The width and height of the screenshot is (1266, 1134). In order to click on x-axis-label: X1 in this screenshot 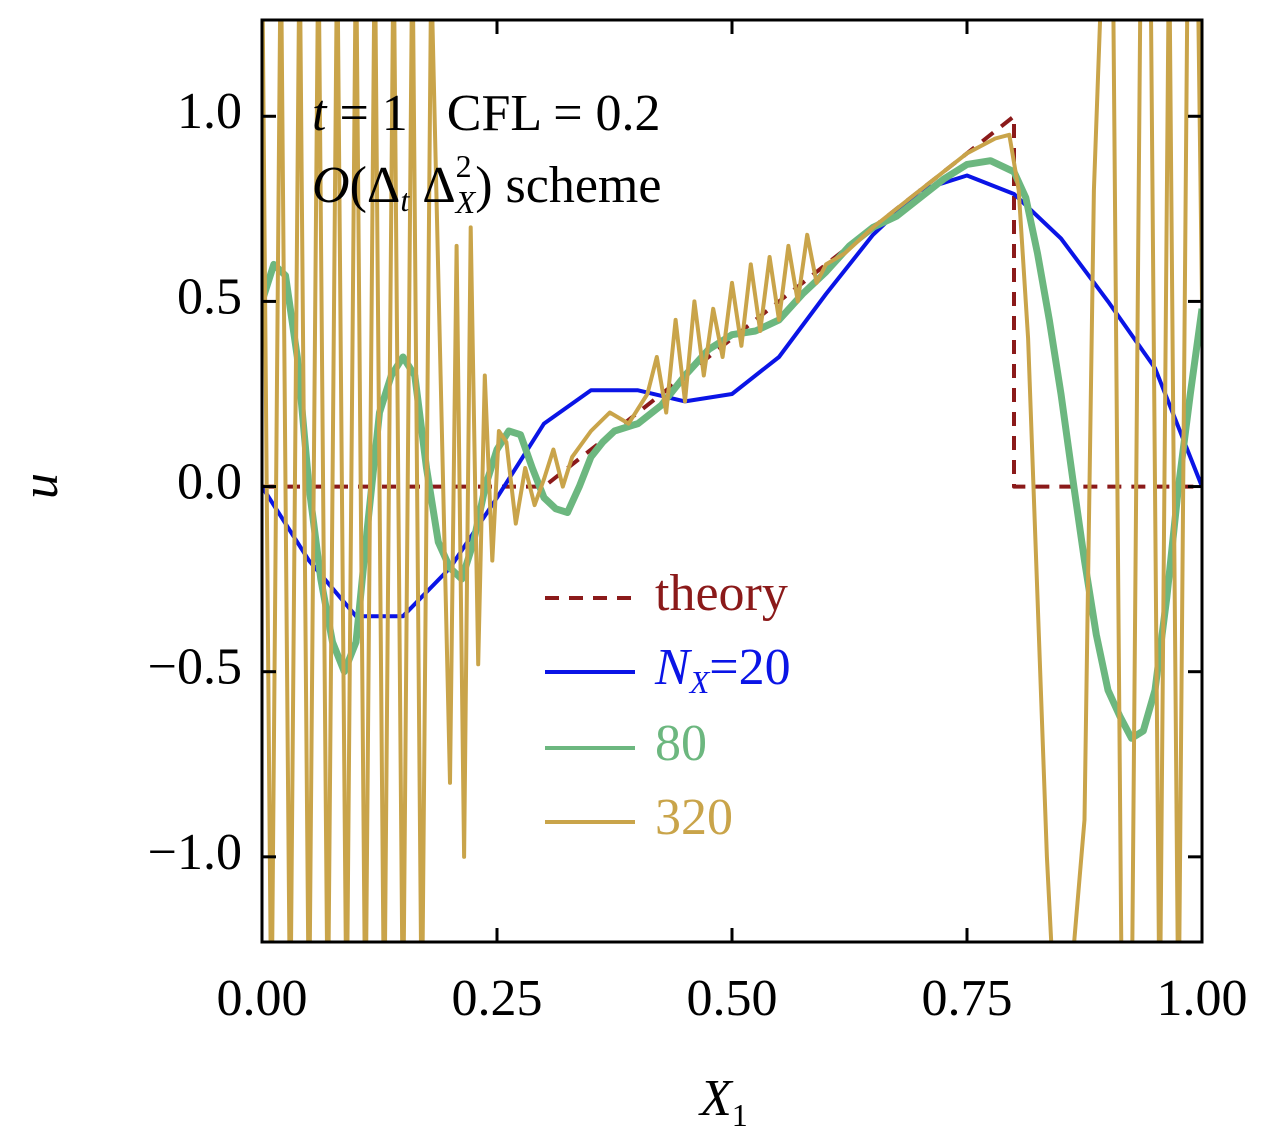, I will do `click(723, 1101)`.